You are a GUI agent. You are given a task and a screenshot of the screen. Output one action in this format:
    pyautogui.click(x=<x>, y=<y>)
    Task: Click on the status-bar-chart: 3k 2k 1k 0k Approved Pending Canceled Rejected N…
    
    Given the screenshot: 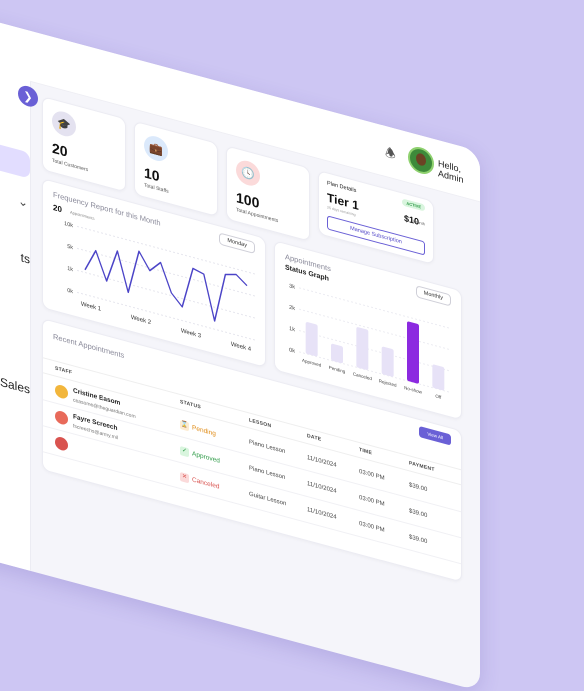 What is the action you would take?
    pyautogui.click(x=370, y=341)
    